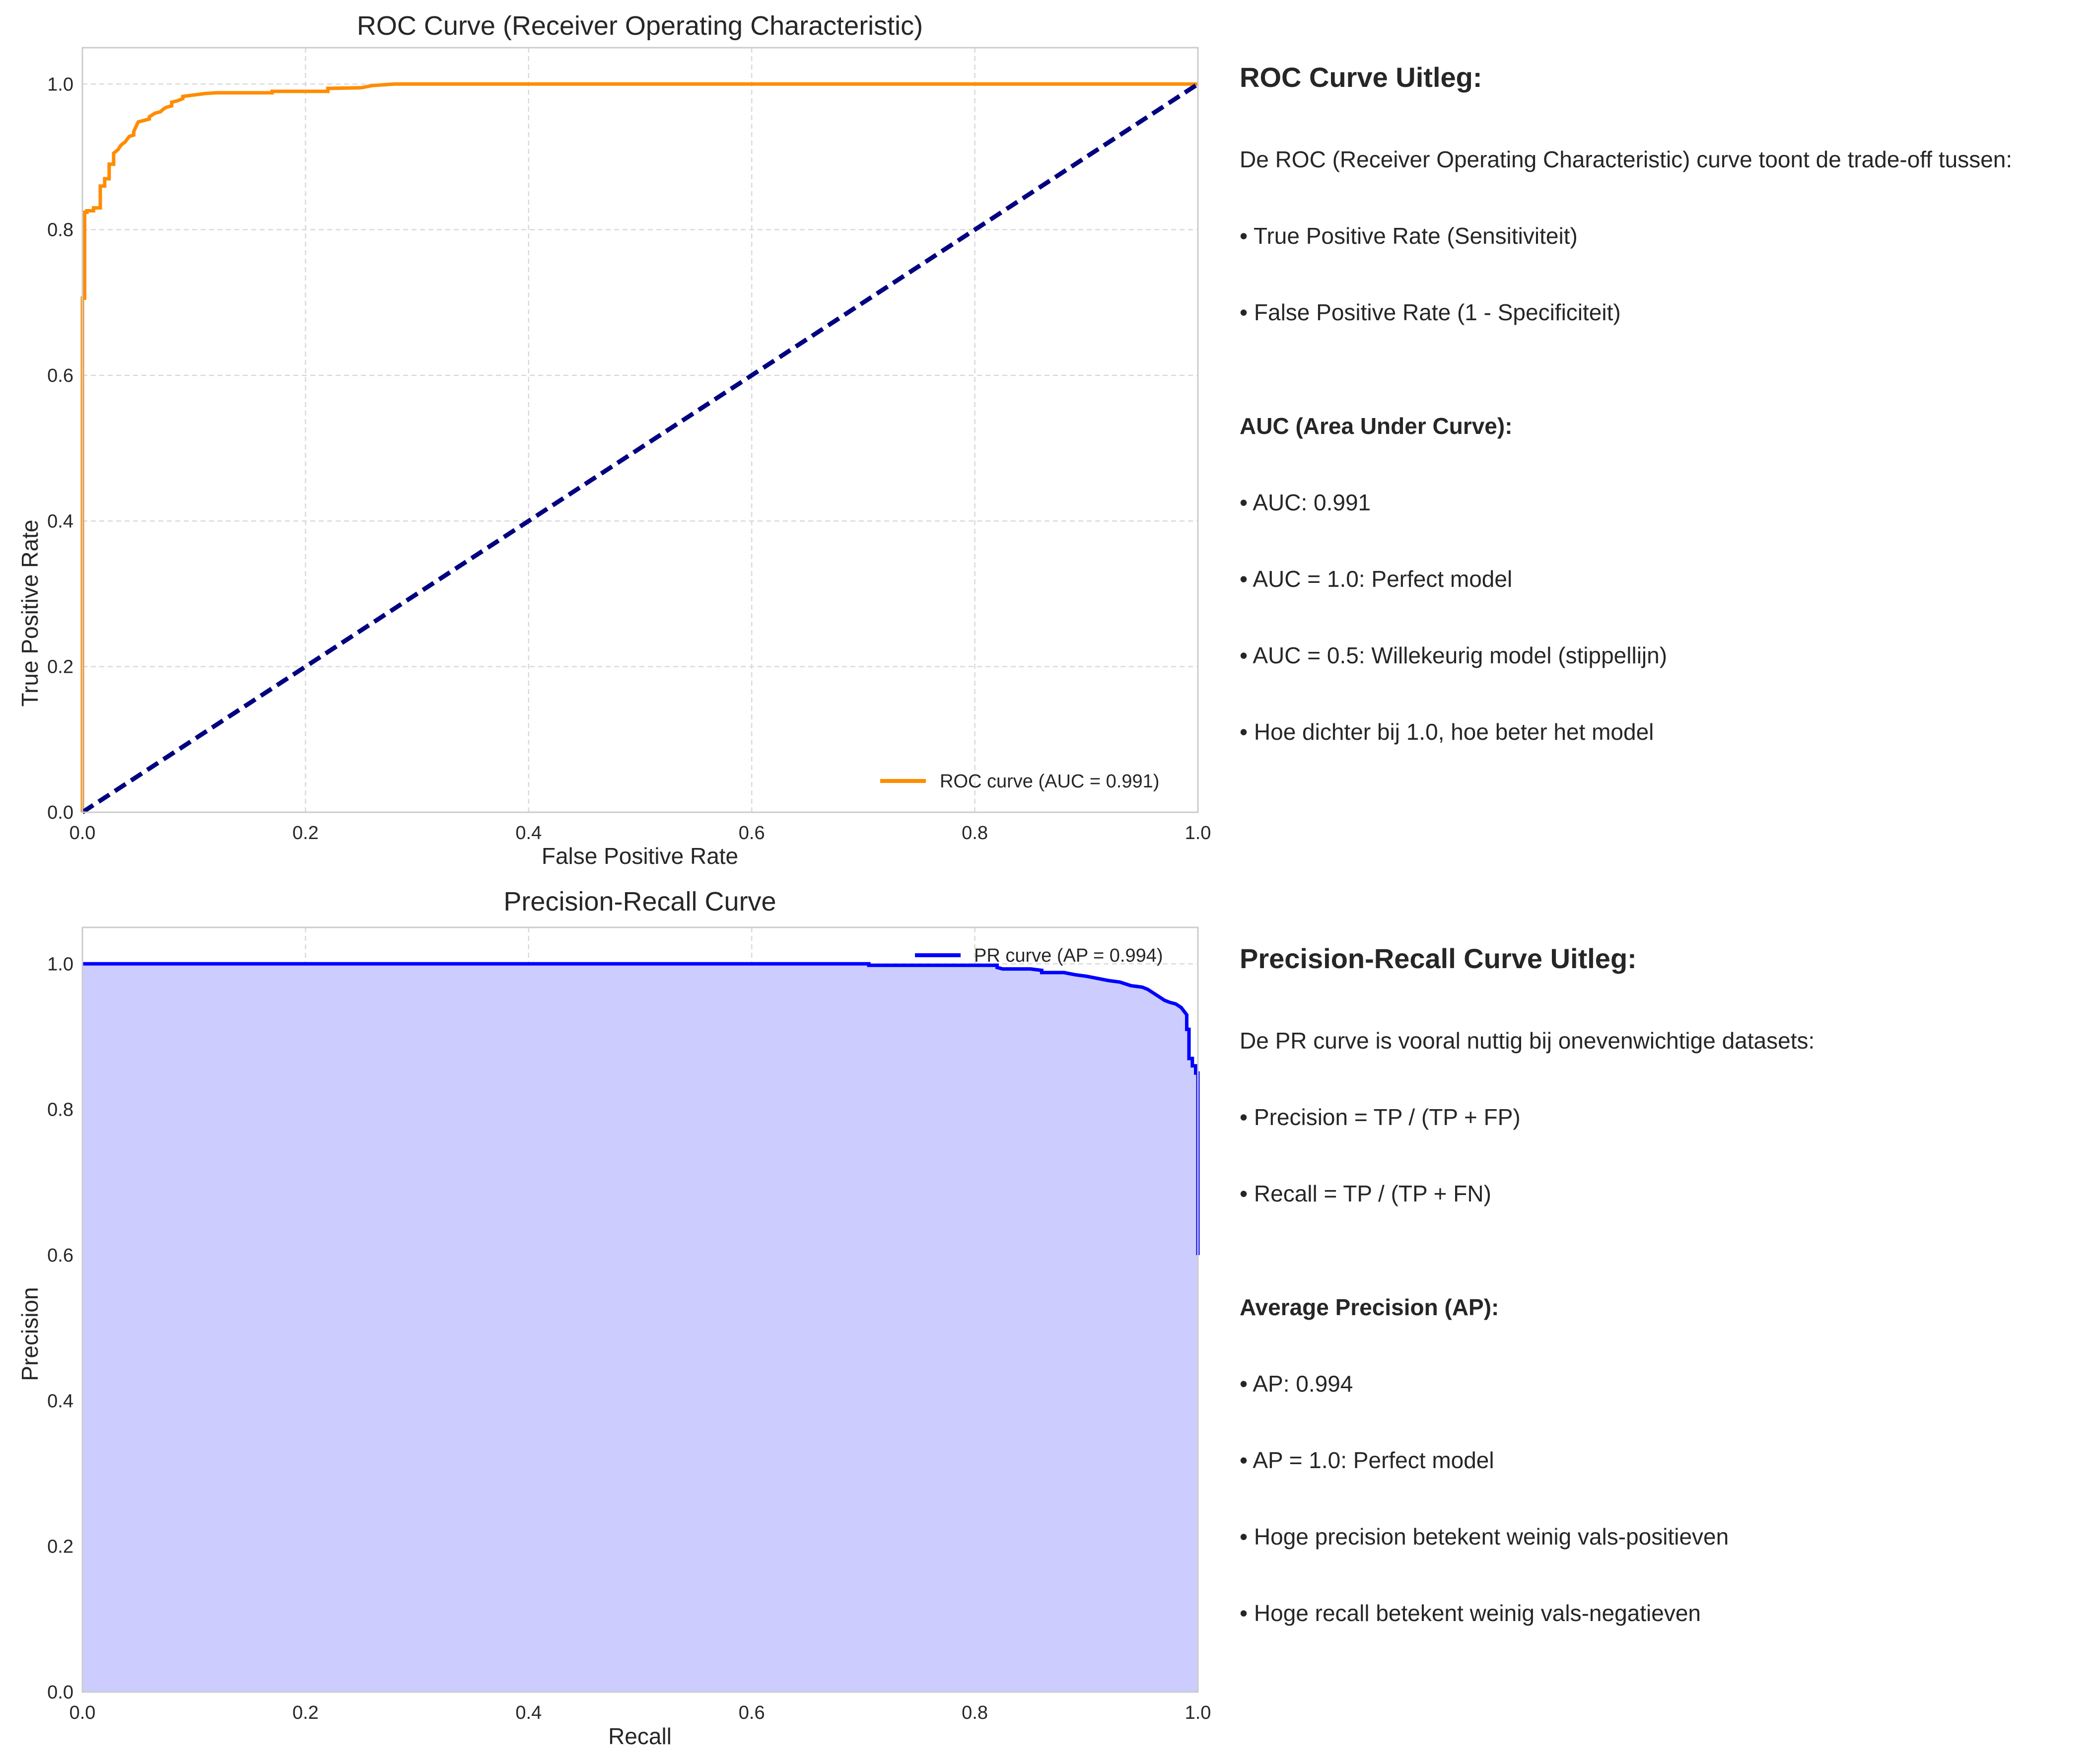 Image resolution: width=2094 pixels, height=1764 pixels. I want to click on roc-panel-subtitle: AUC (Area Under Curve):, so click(1376, 426).